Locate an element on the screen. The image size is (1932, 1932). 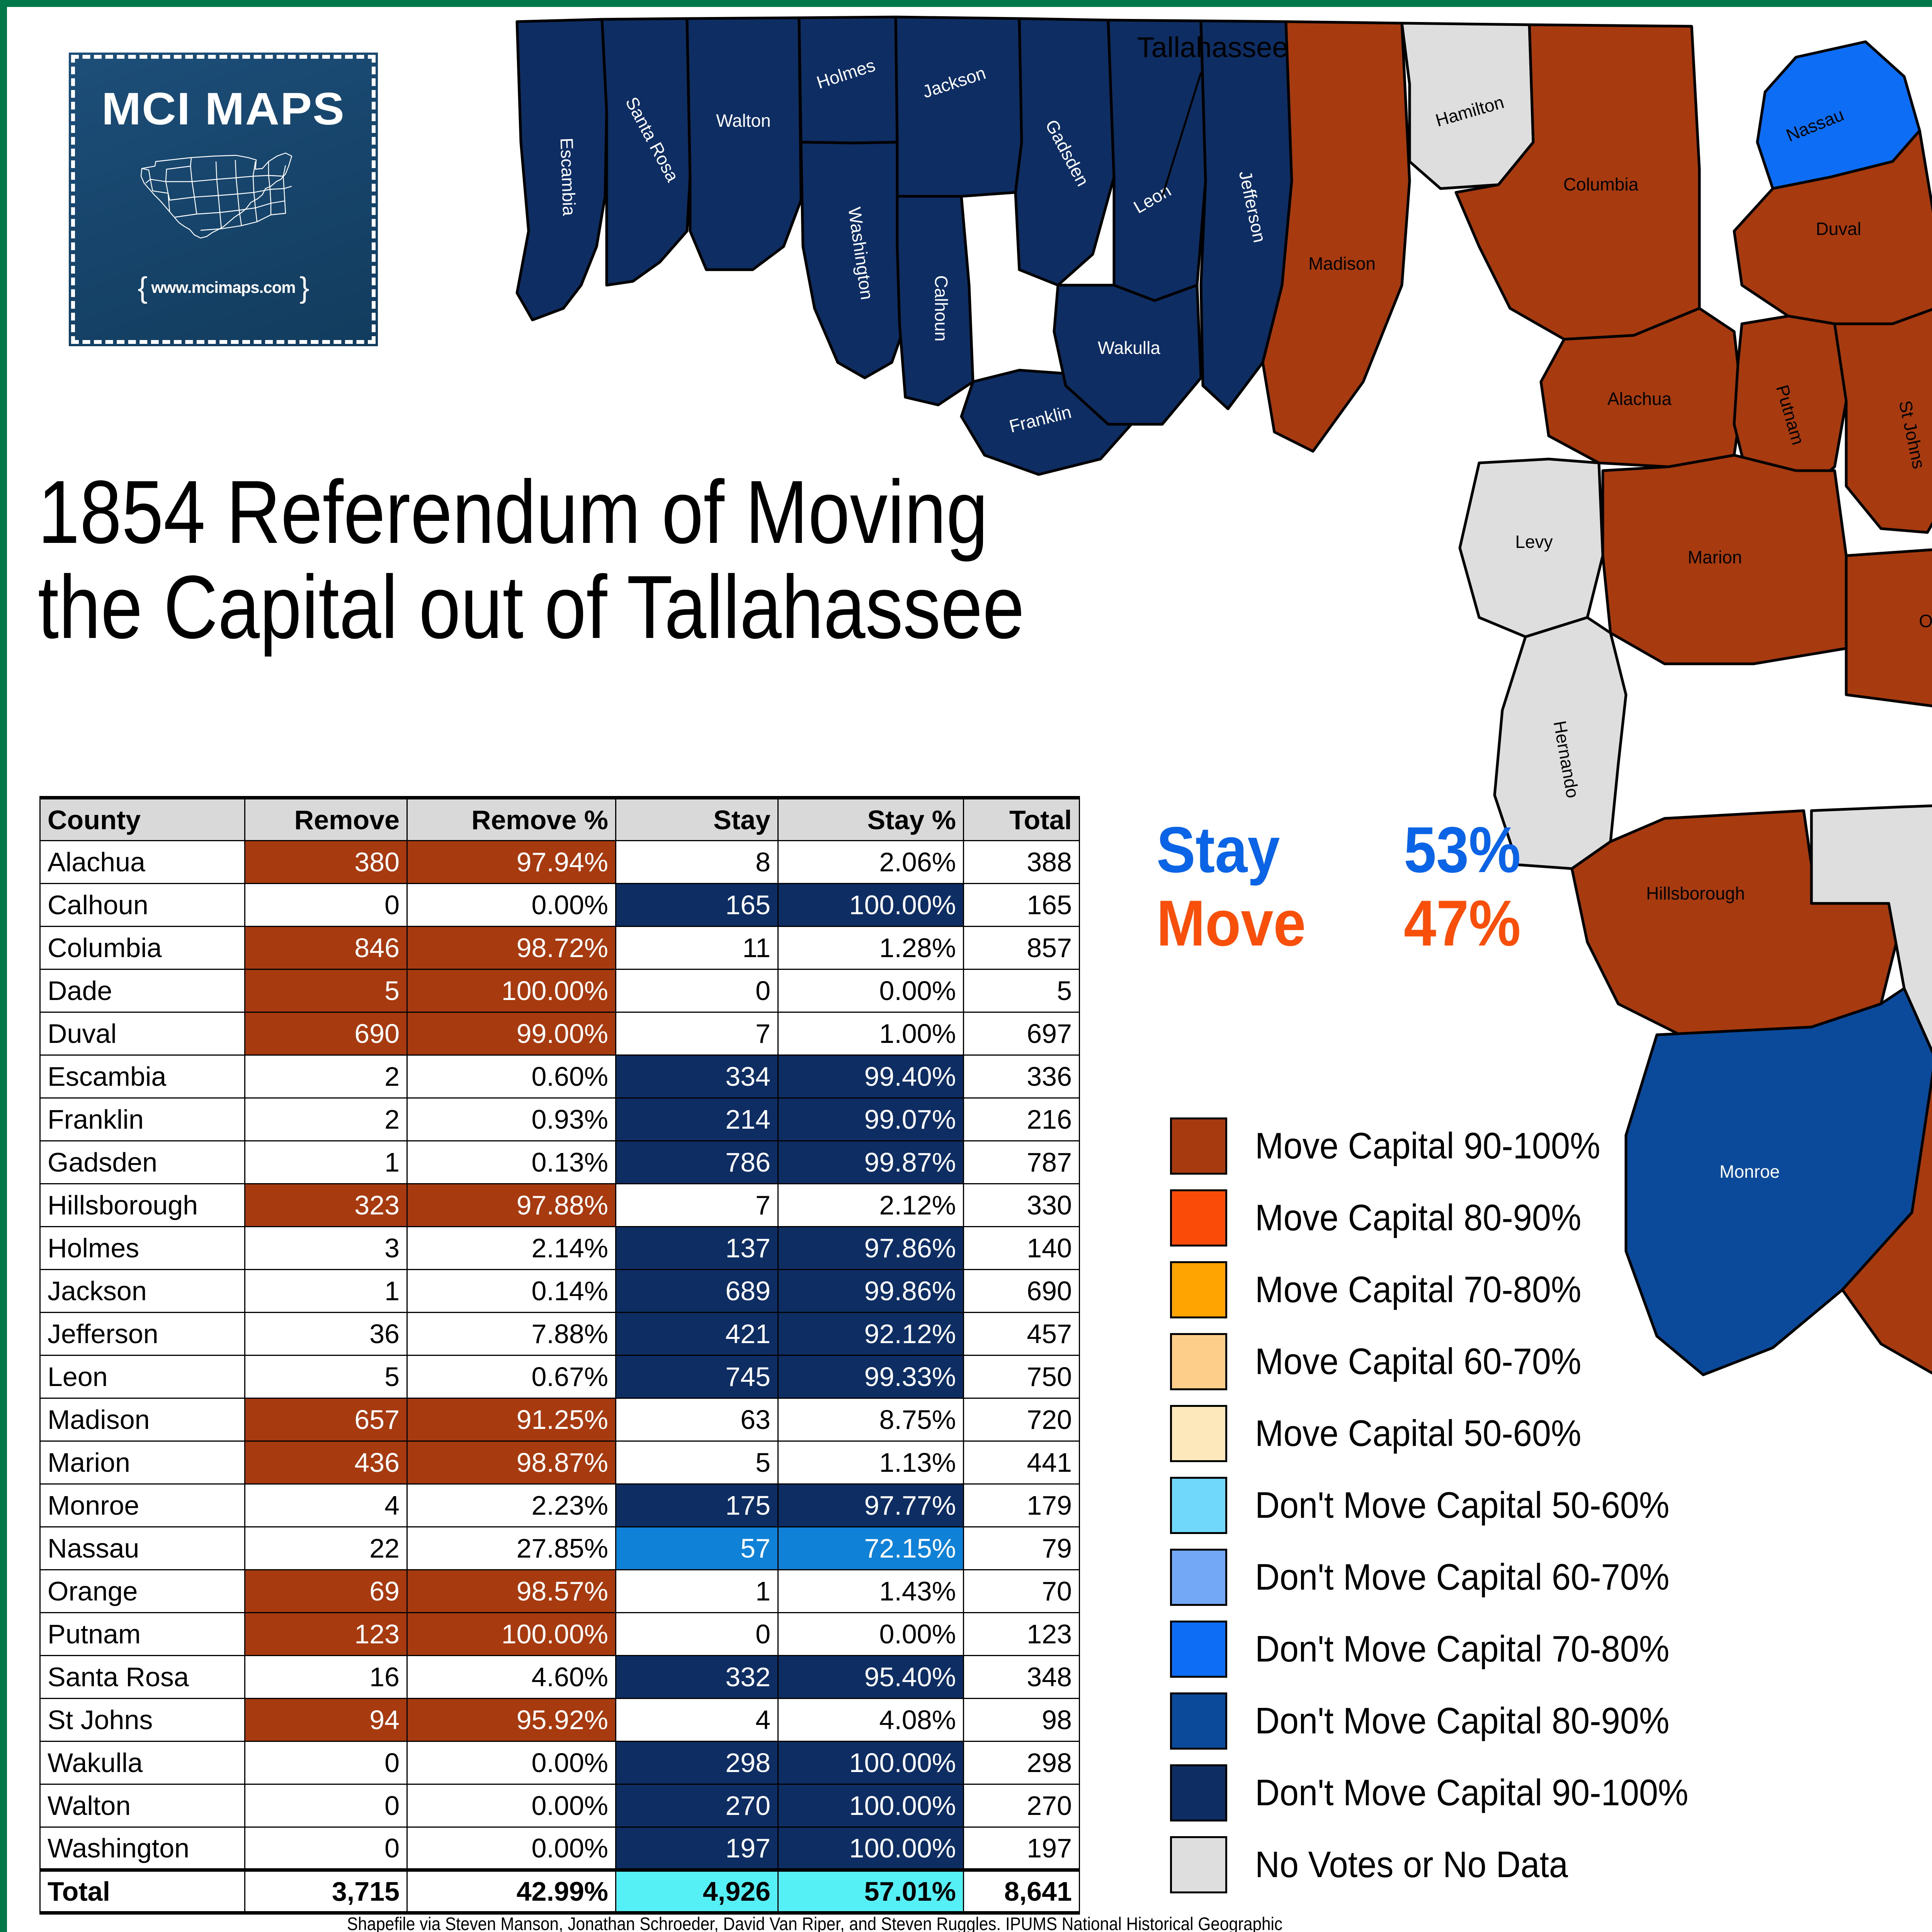
cell-total: 140 is located at coordinates (1021, 1248).